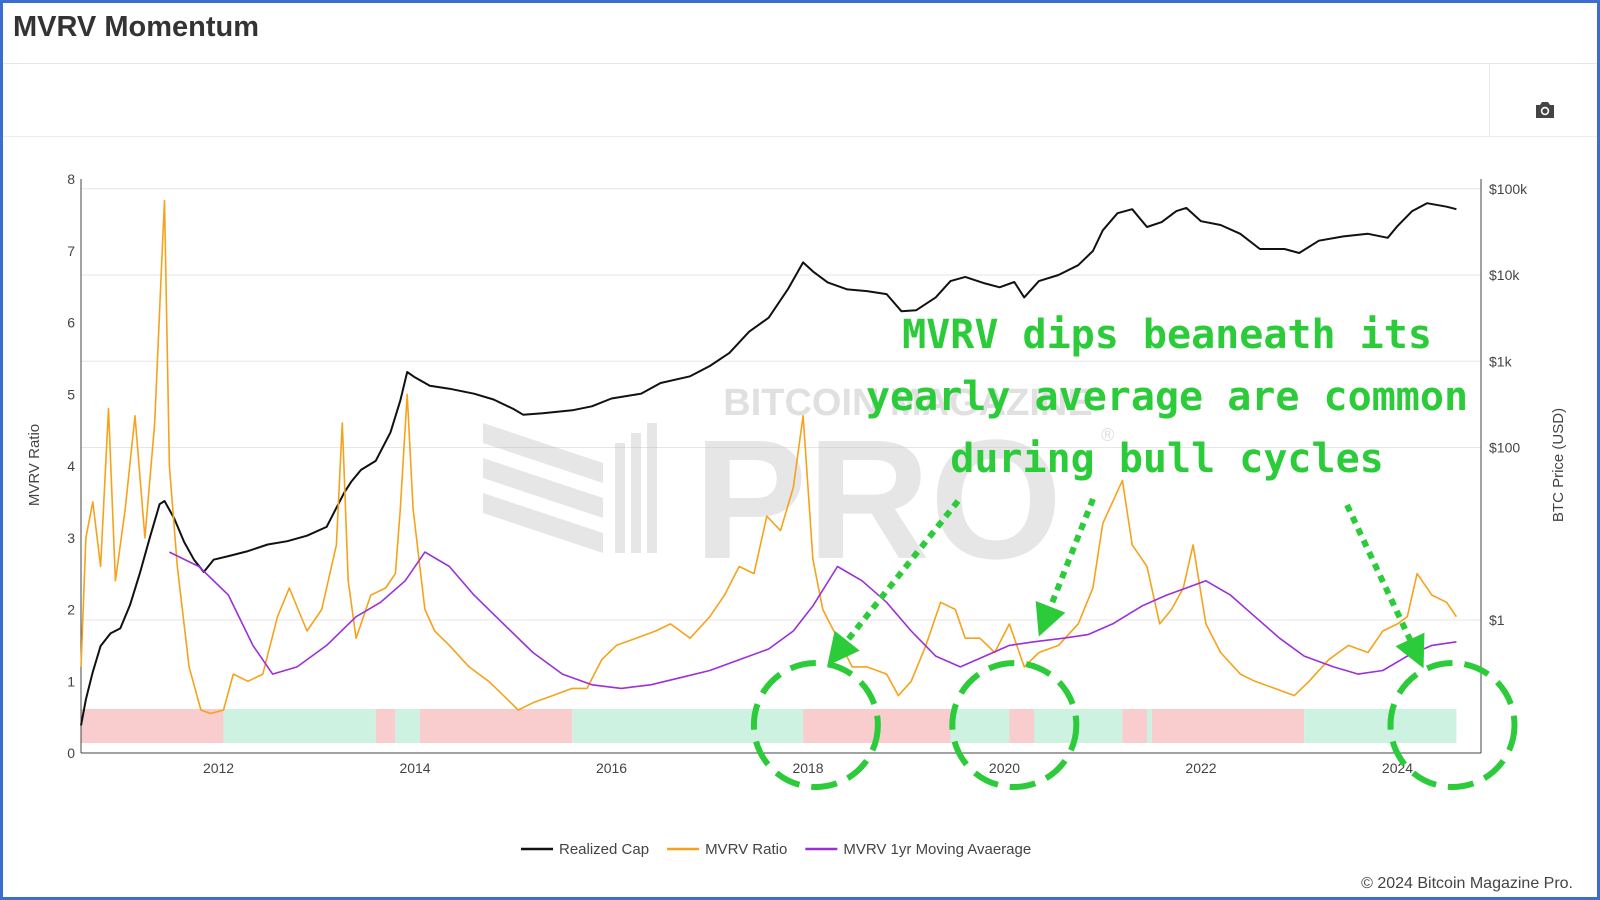 The image size is (1600, 900). I want to click on x-tick-label: 2016, so click(611, 768).